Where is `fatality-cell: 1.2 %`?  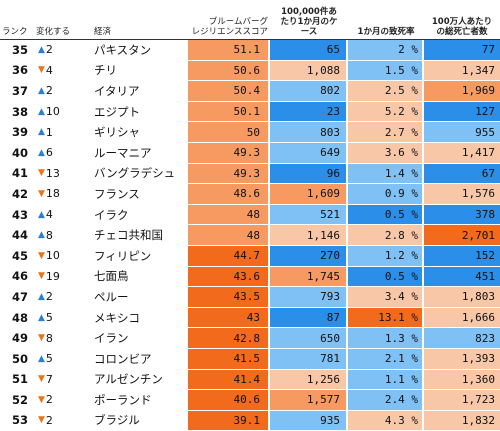
fatality-cell: 1.2 % is located at coordinates (385, 255).